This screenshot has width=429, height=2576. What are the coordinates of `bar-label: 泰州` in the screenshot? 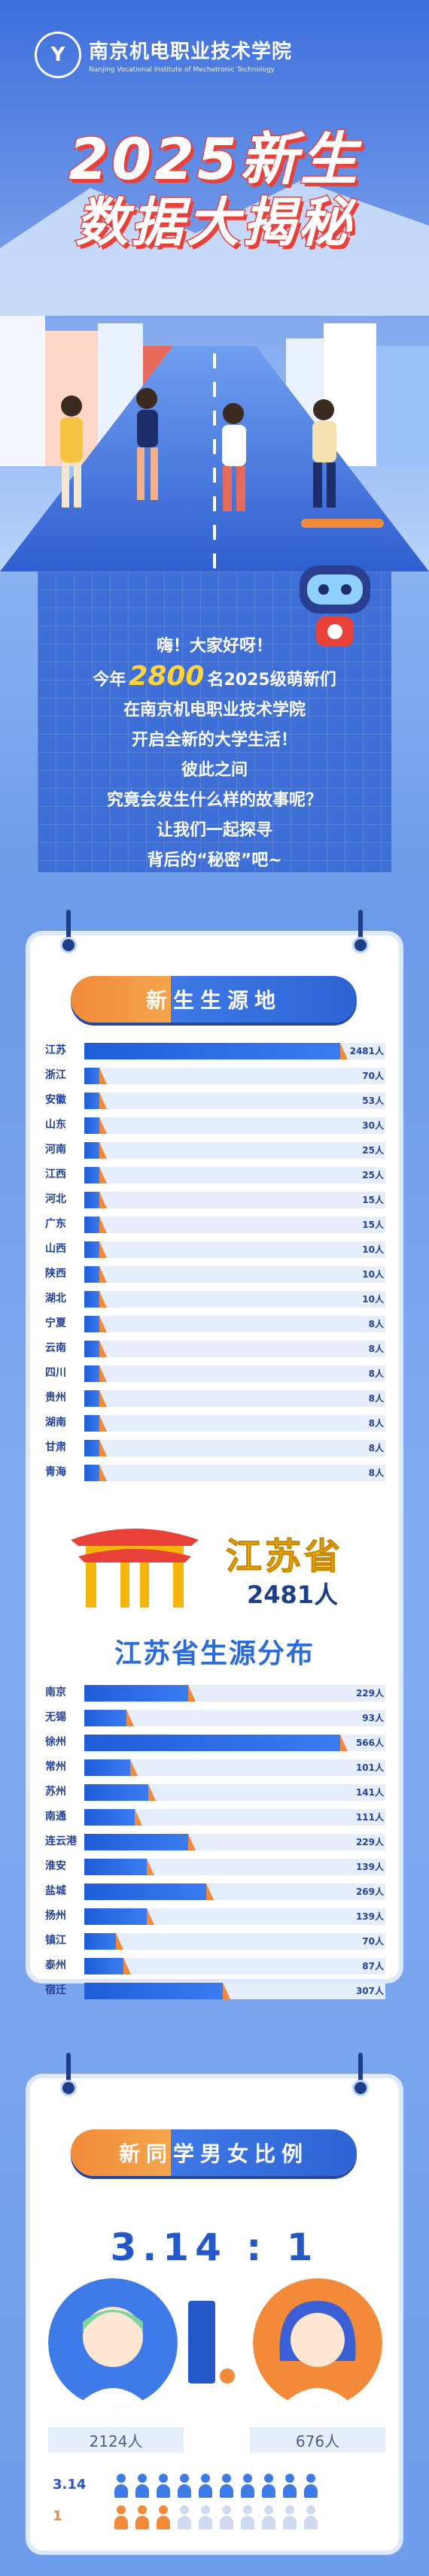 It's located at (56, 1965).